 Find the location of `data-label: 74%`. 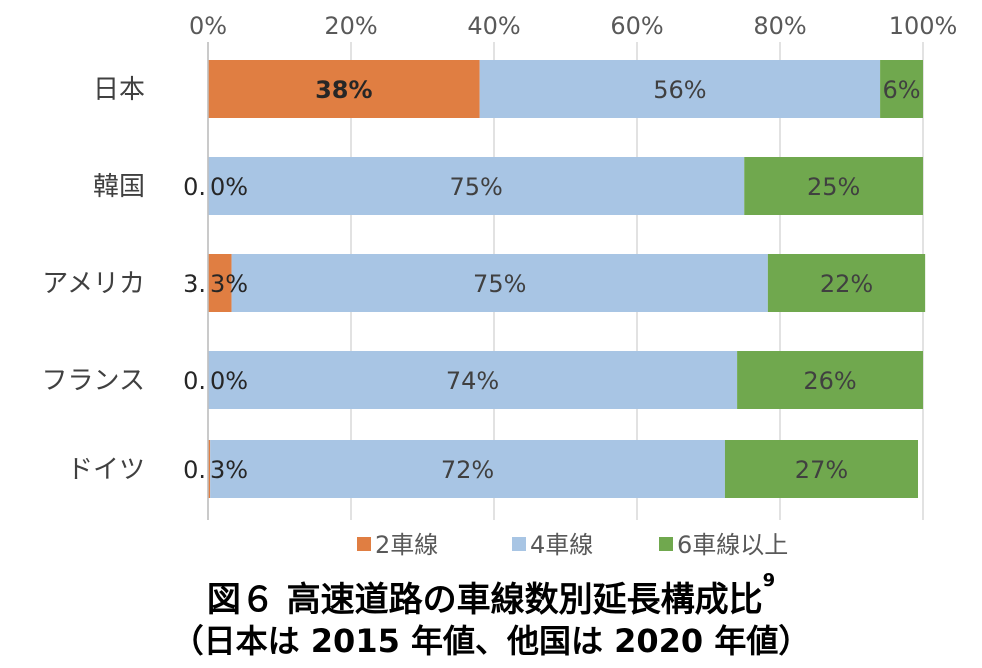

data-label: 74% is located at coordinates (472, 381).